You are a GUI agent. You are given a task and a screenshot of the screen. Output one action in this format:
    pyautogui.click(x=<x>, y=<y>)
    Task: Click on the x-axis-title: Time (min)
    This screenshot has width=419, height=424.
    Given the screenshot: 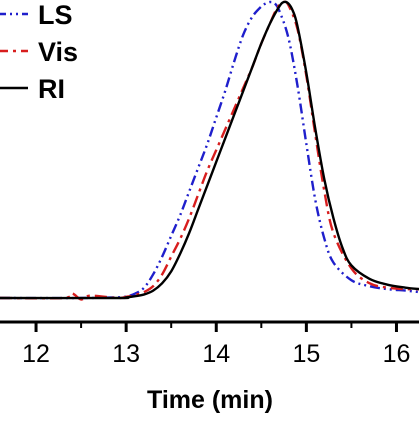 What is the action you would take?
    pyautogui.click(x=210, y=400)
    